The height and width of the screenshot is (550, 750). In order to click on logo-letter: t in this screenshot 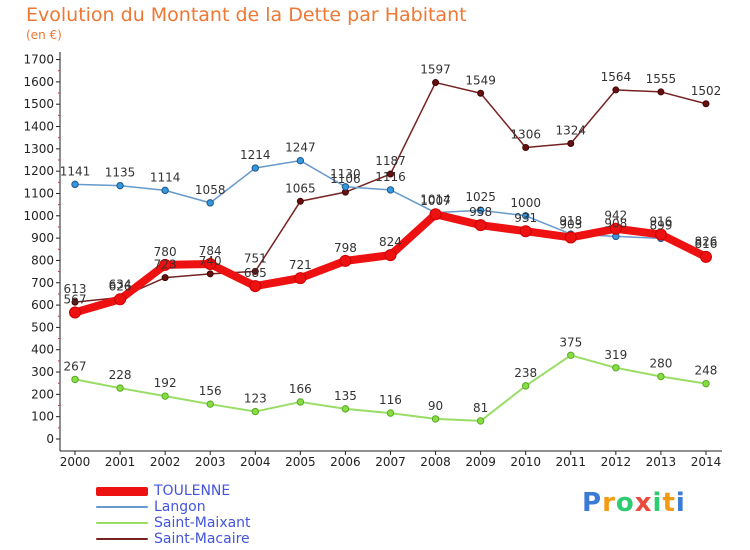, I will do `click(669, 503)`.